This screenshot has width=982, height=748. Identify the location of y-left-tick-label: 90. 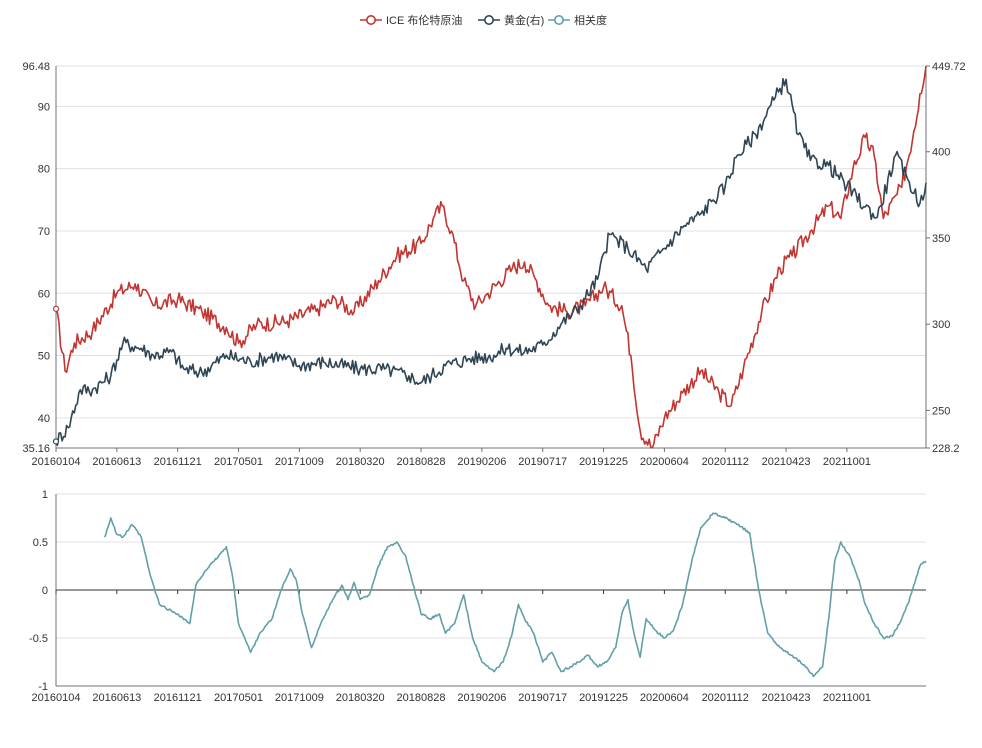
(44, 107).